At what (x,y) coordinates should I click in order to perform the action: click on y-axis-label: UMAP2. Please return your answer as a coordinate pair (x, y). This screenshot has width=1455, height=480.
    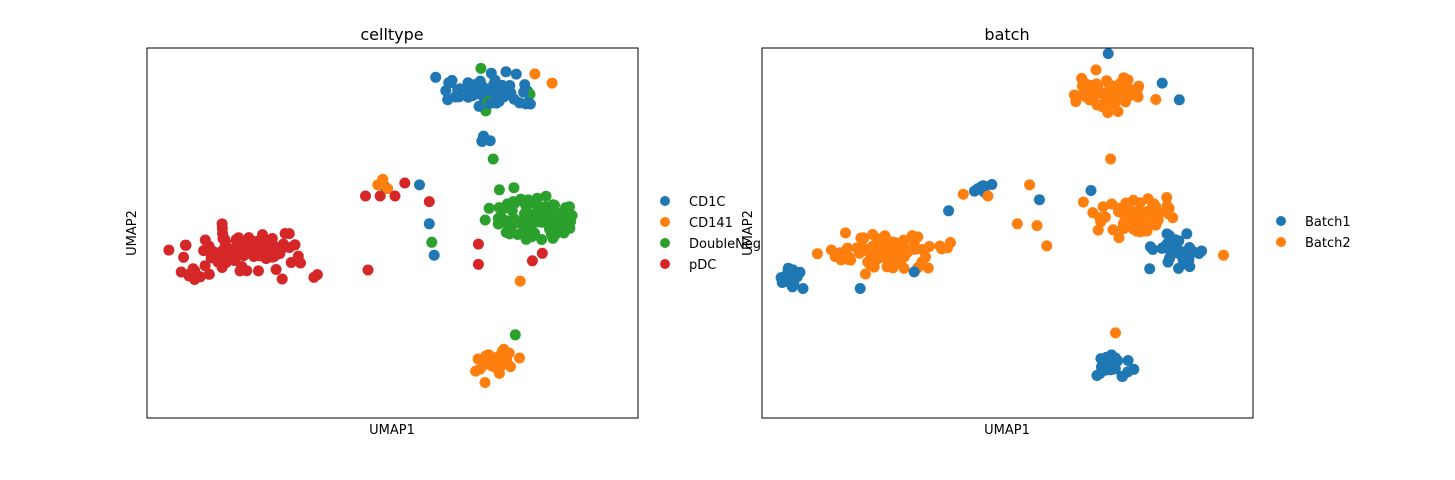
    Looking at the image, I should click on (748, 233).